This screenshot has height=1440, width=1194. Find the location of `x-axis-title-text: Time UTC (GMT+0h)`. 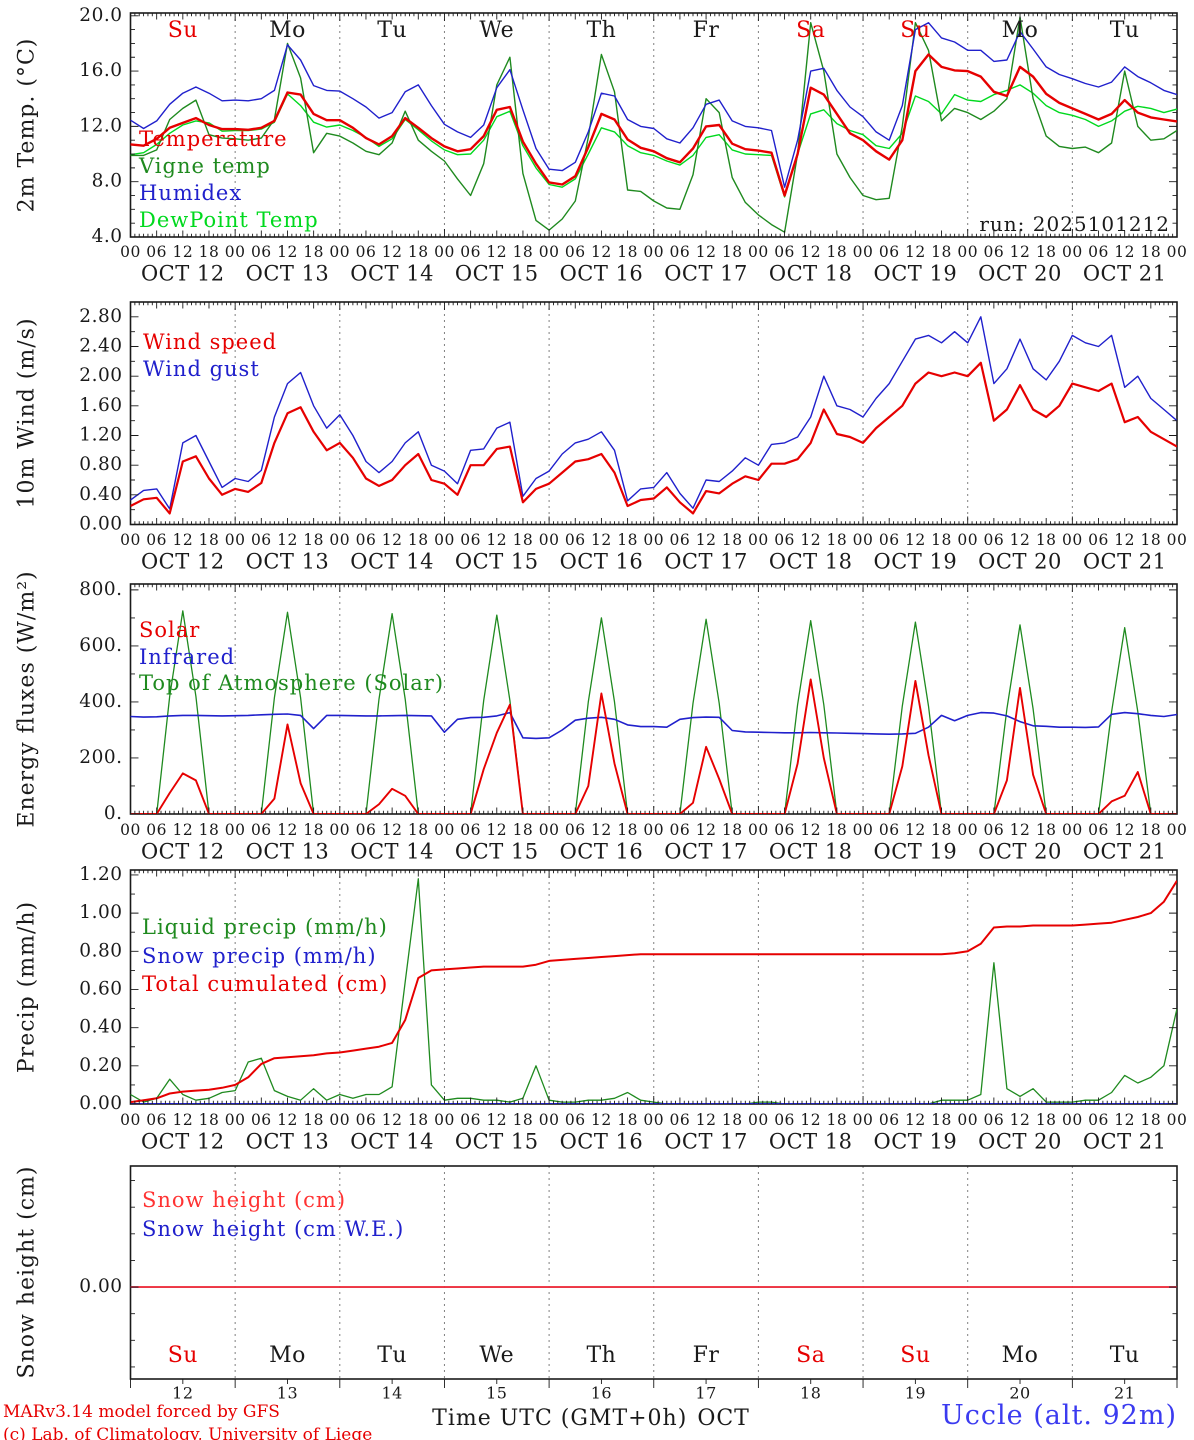

x-axis-title-text: Time UTC (GMT+0h) is located at coordinates (560, 1418).